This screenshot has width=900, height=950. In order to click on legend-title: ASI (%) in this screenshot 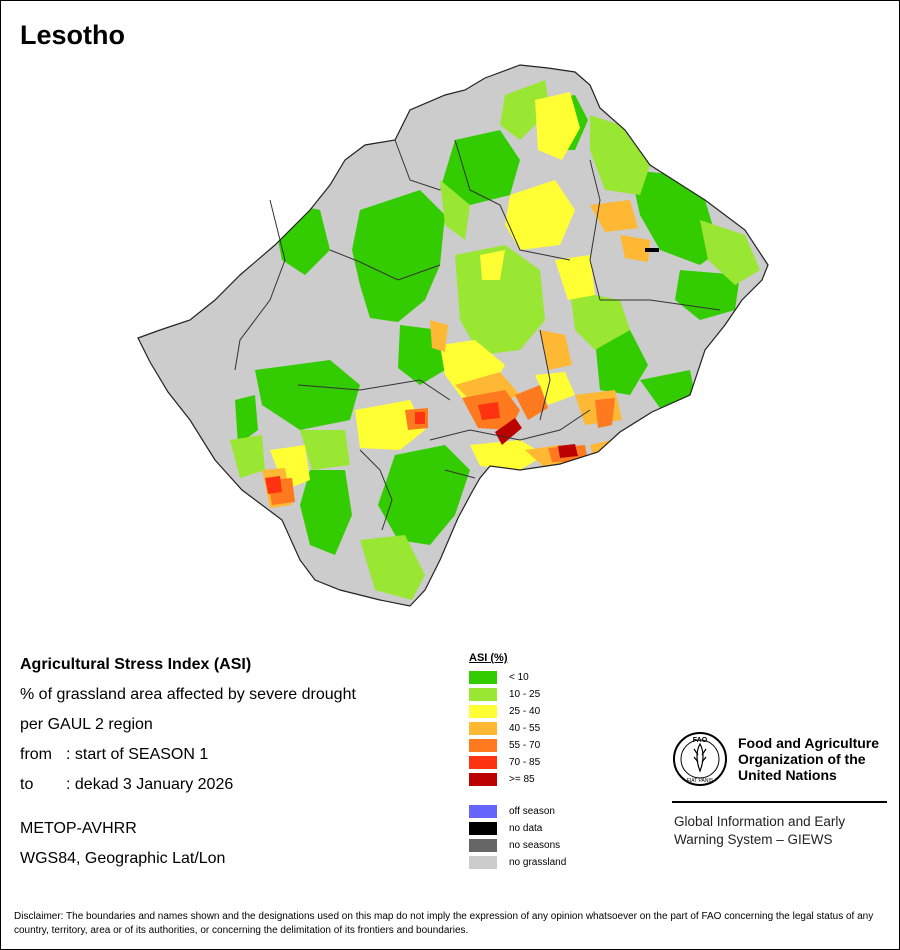, I will do `click(488, 658)`.